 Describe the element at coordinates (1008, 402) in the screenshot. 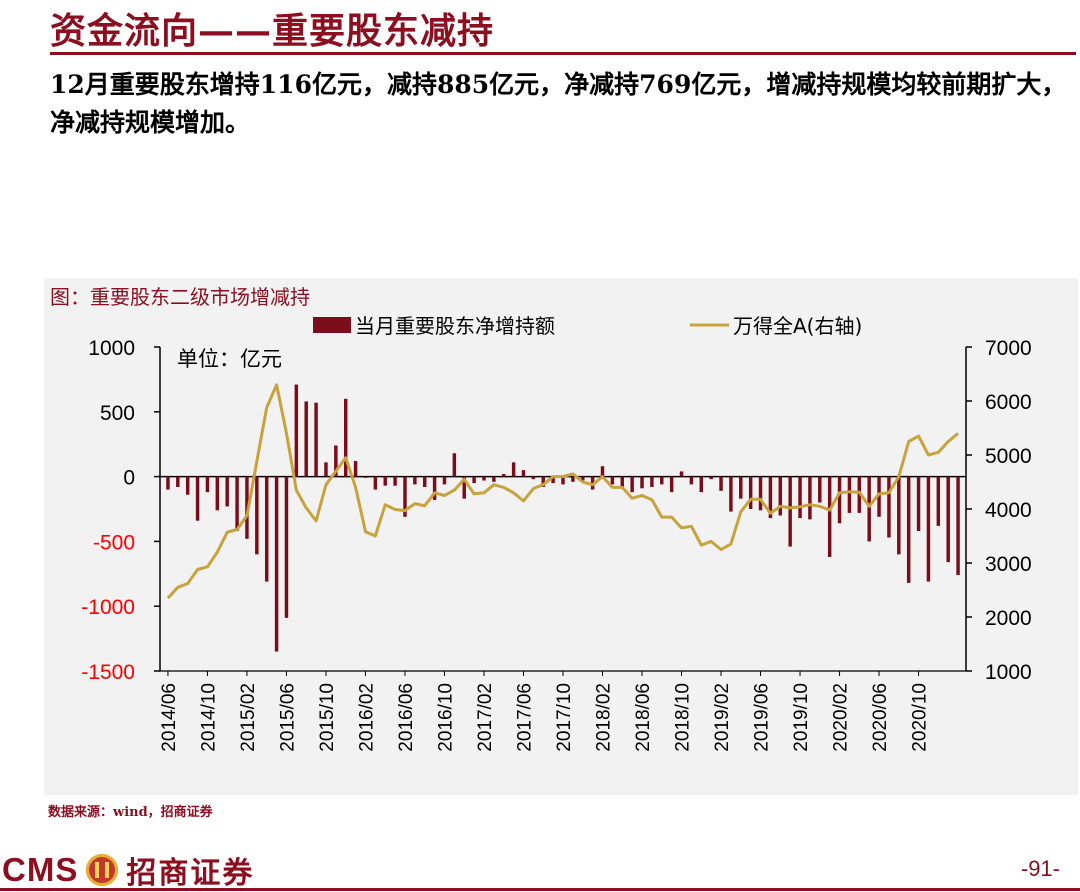

I see `right-axis-tick-label: 6000` at that location.